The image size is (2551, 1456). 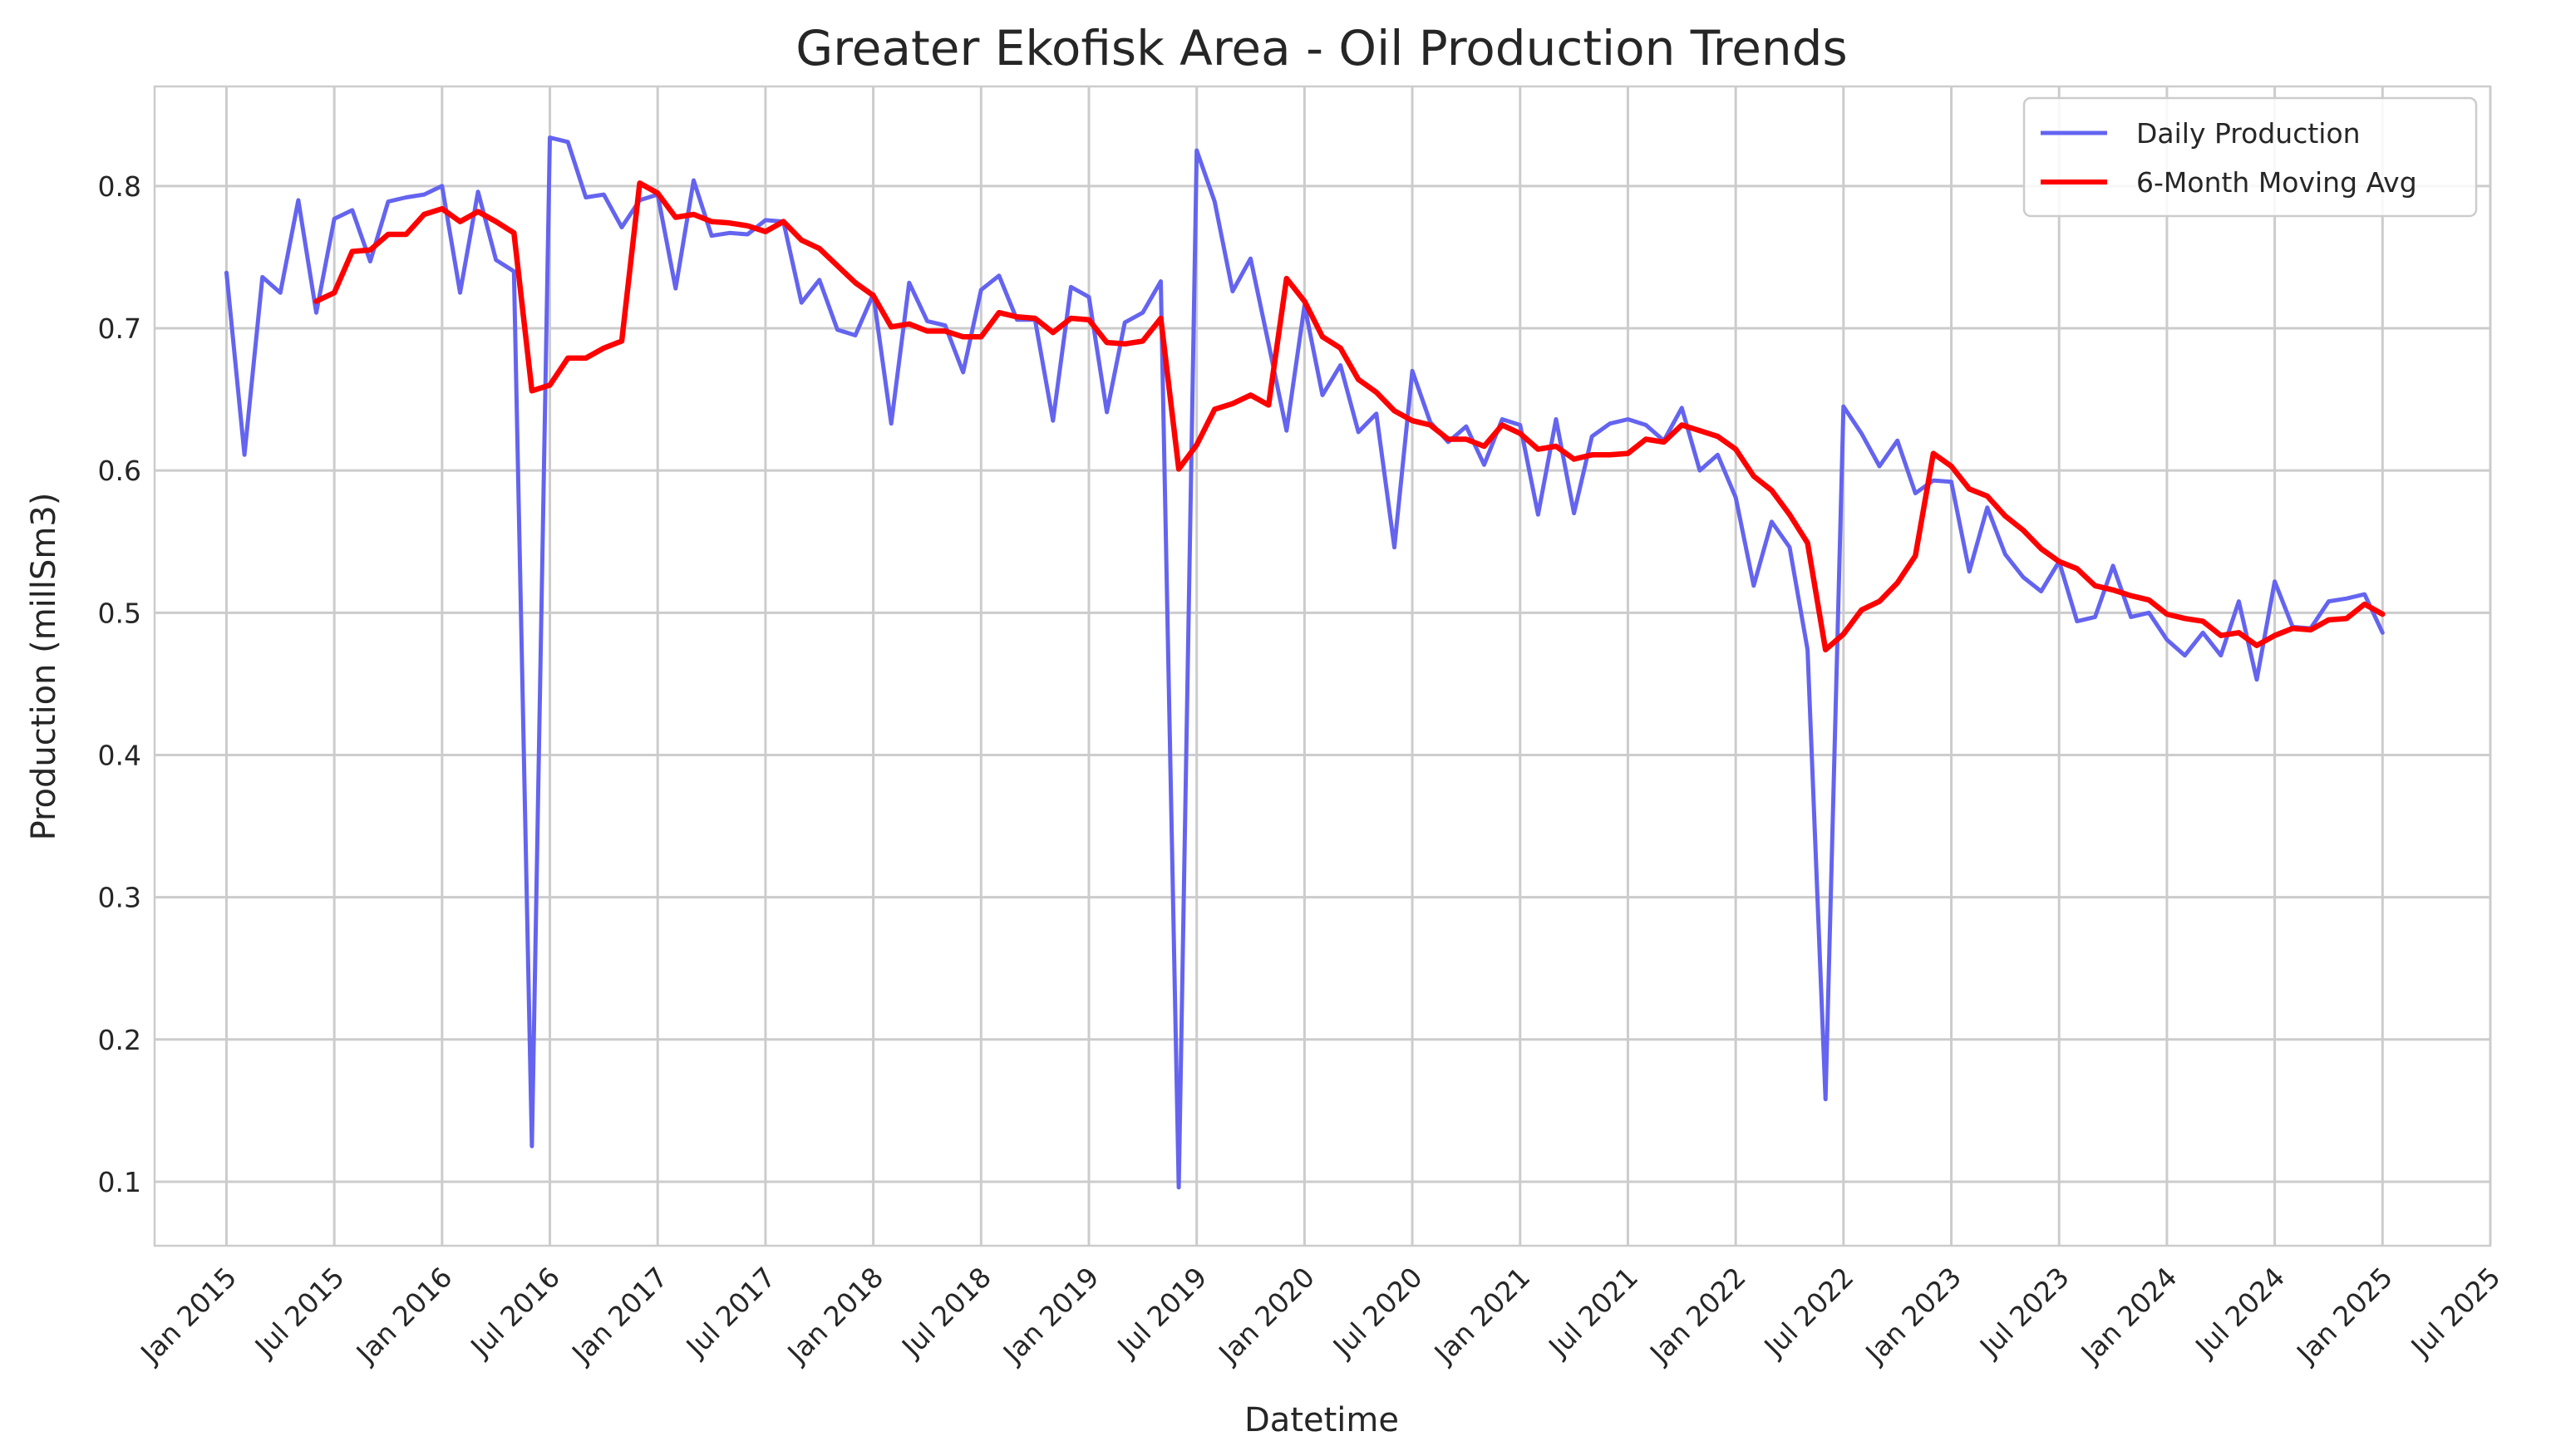 What do you see at coordinates (1482, 1315) in the screenshot?
I see `x-tick-label: Jan 2021` at bounding box center [1482, 1315].